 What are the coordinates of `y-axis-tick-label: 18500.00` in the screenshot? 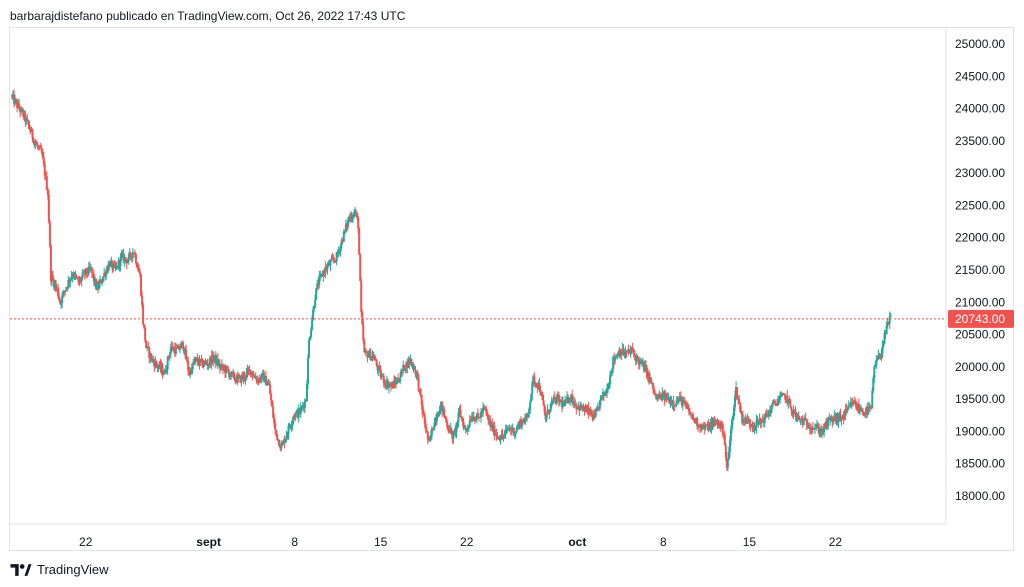 It's located at (980, 464).